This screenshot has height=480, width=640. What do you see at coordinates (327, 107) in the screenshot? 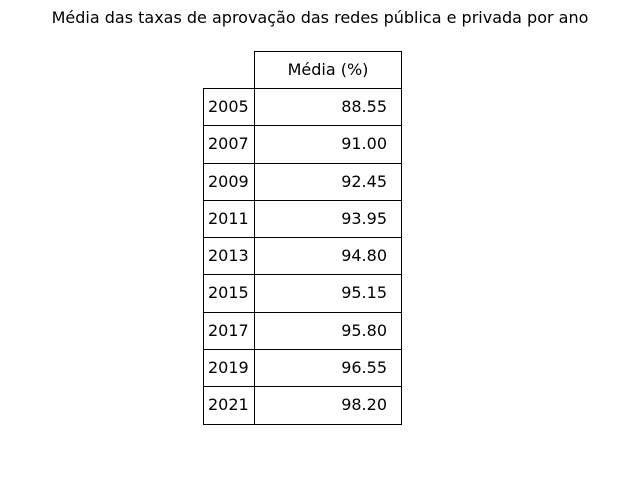
I see `row-value-mean: 88.55` at bounding box center [327, 107].